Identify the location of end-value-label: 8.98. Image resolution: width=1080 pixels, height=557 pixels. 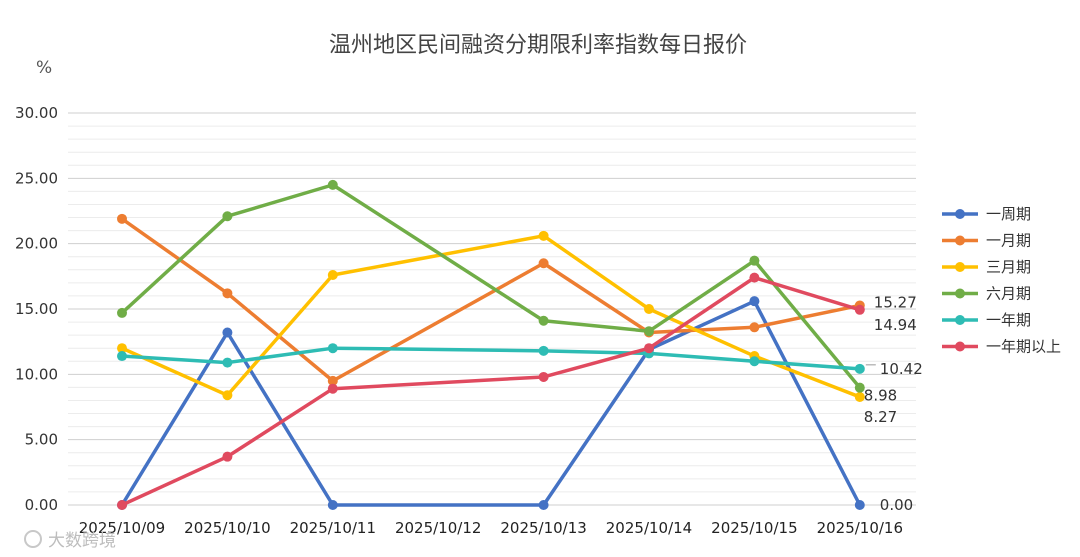
(880, 396).